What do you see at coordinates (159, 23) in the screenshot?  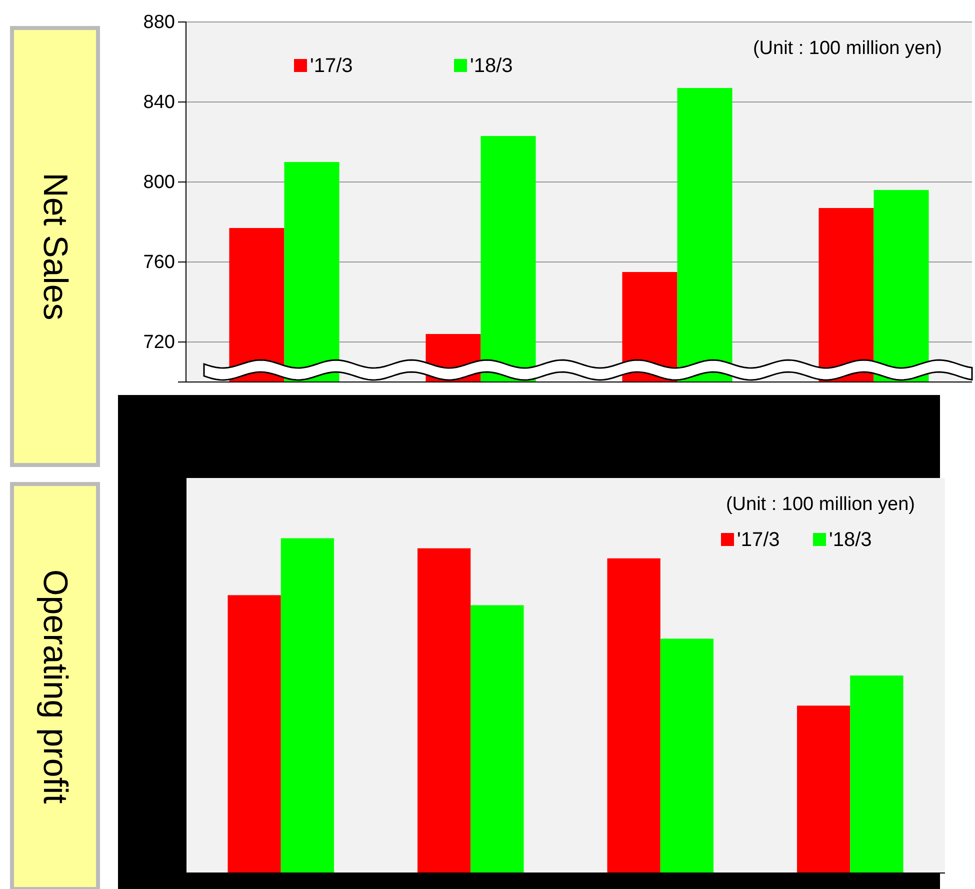 I see `y-tick-label: 880` at bounding box center [159, 23].